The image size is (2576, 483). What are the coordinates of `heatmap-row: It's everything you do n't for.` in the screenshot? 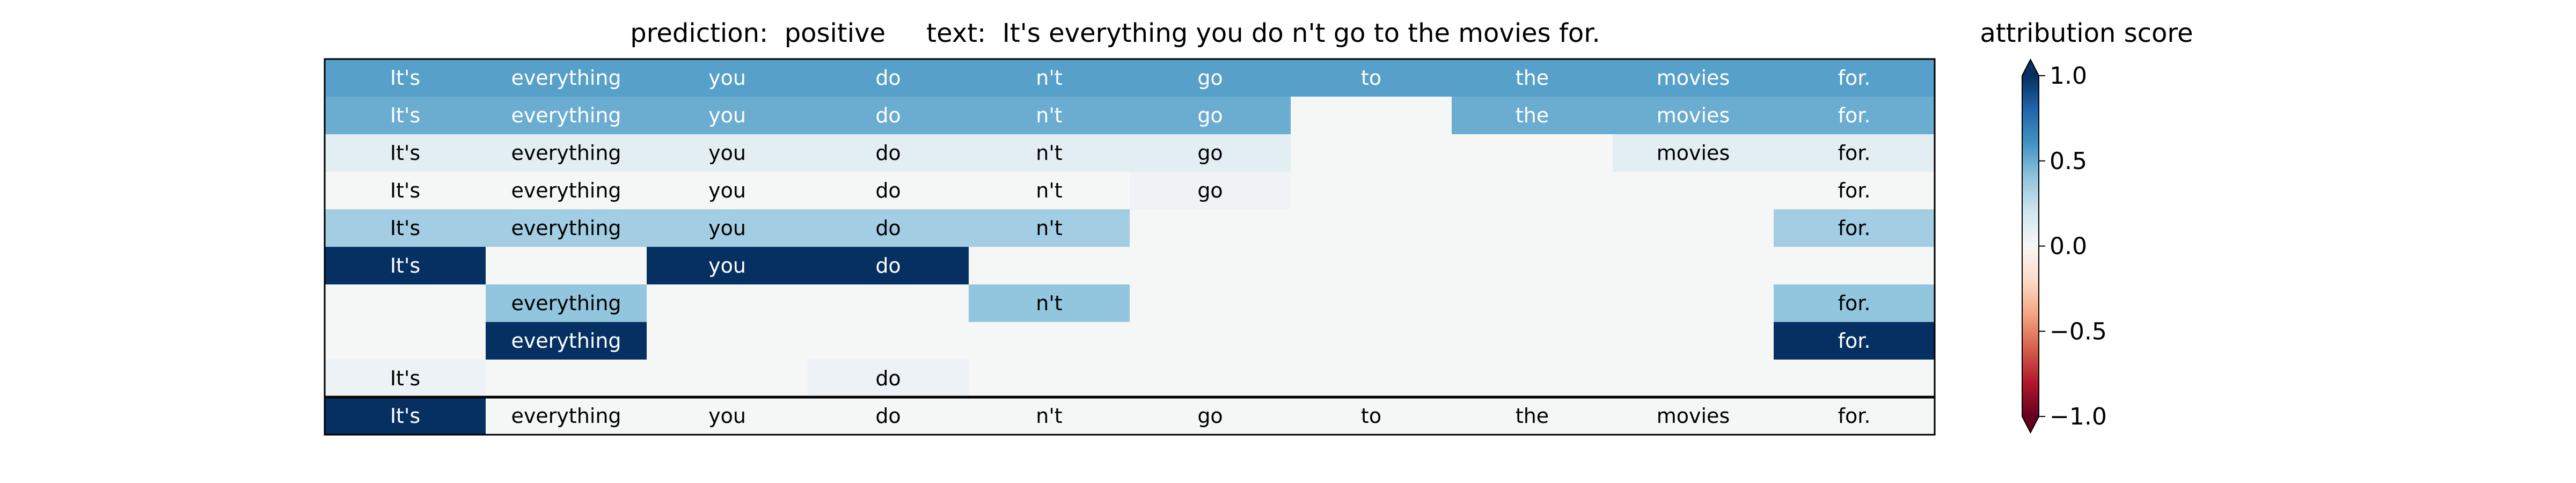 It's located at (1130, 228).